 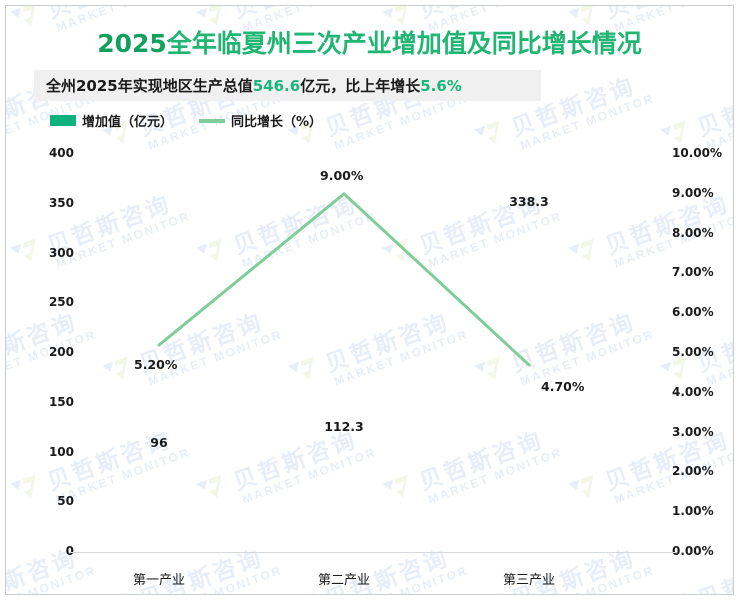 What do you see at coordinates (277, 122) in the screenshot?
I see `legend-item-line-label: 同比增长（%）` at bounding box center [277, 122].